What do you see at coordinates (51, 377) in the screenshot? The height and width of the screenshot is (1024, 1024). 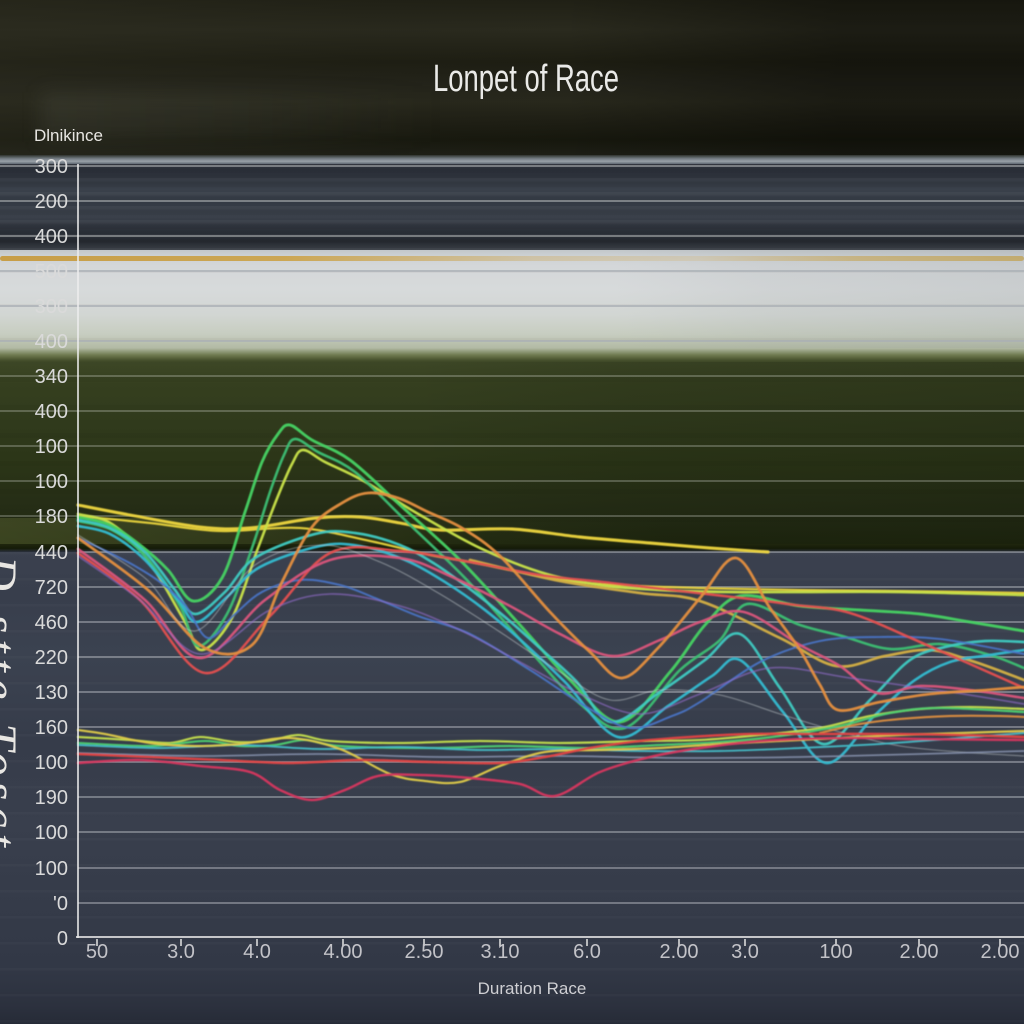 I see `svg-text: 340` at bounding box center [51, 377].